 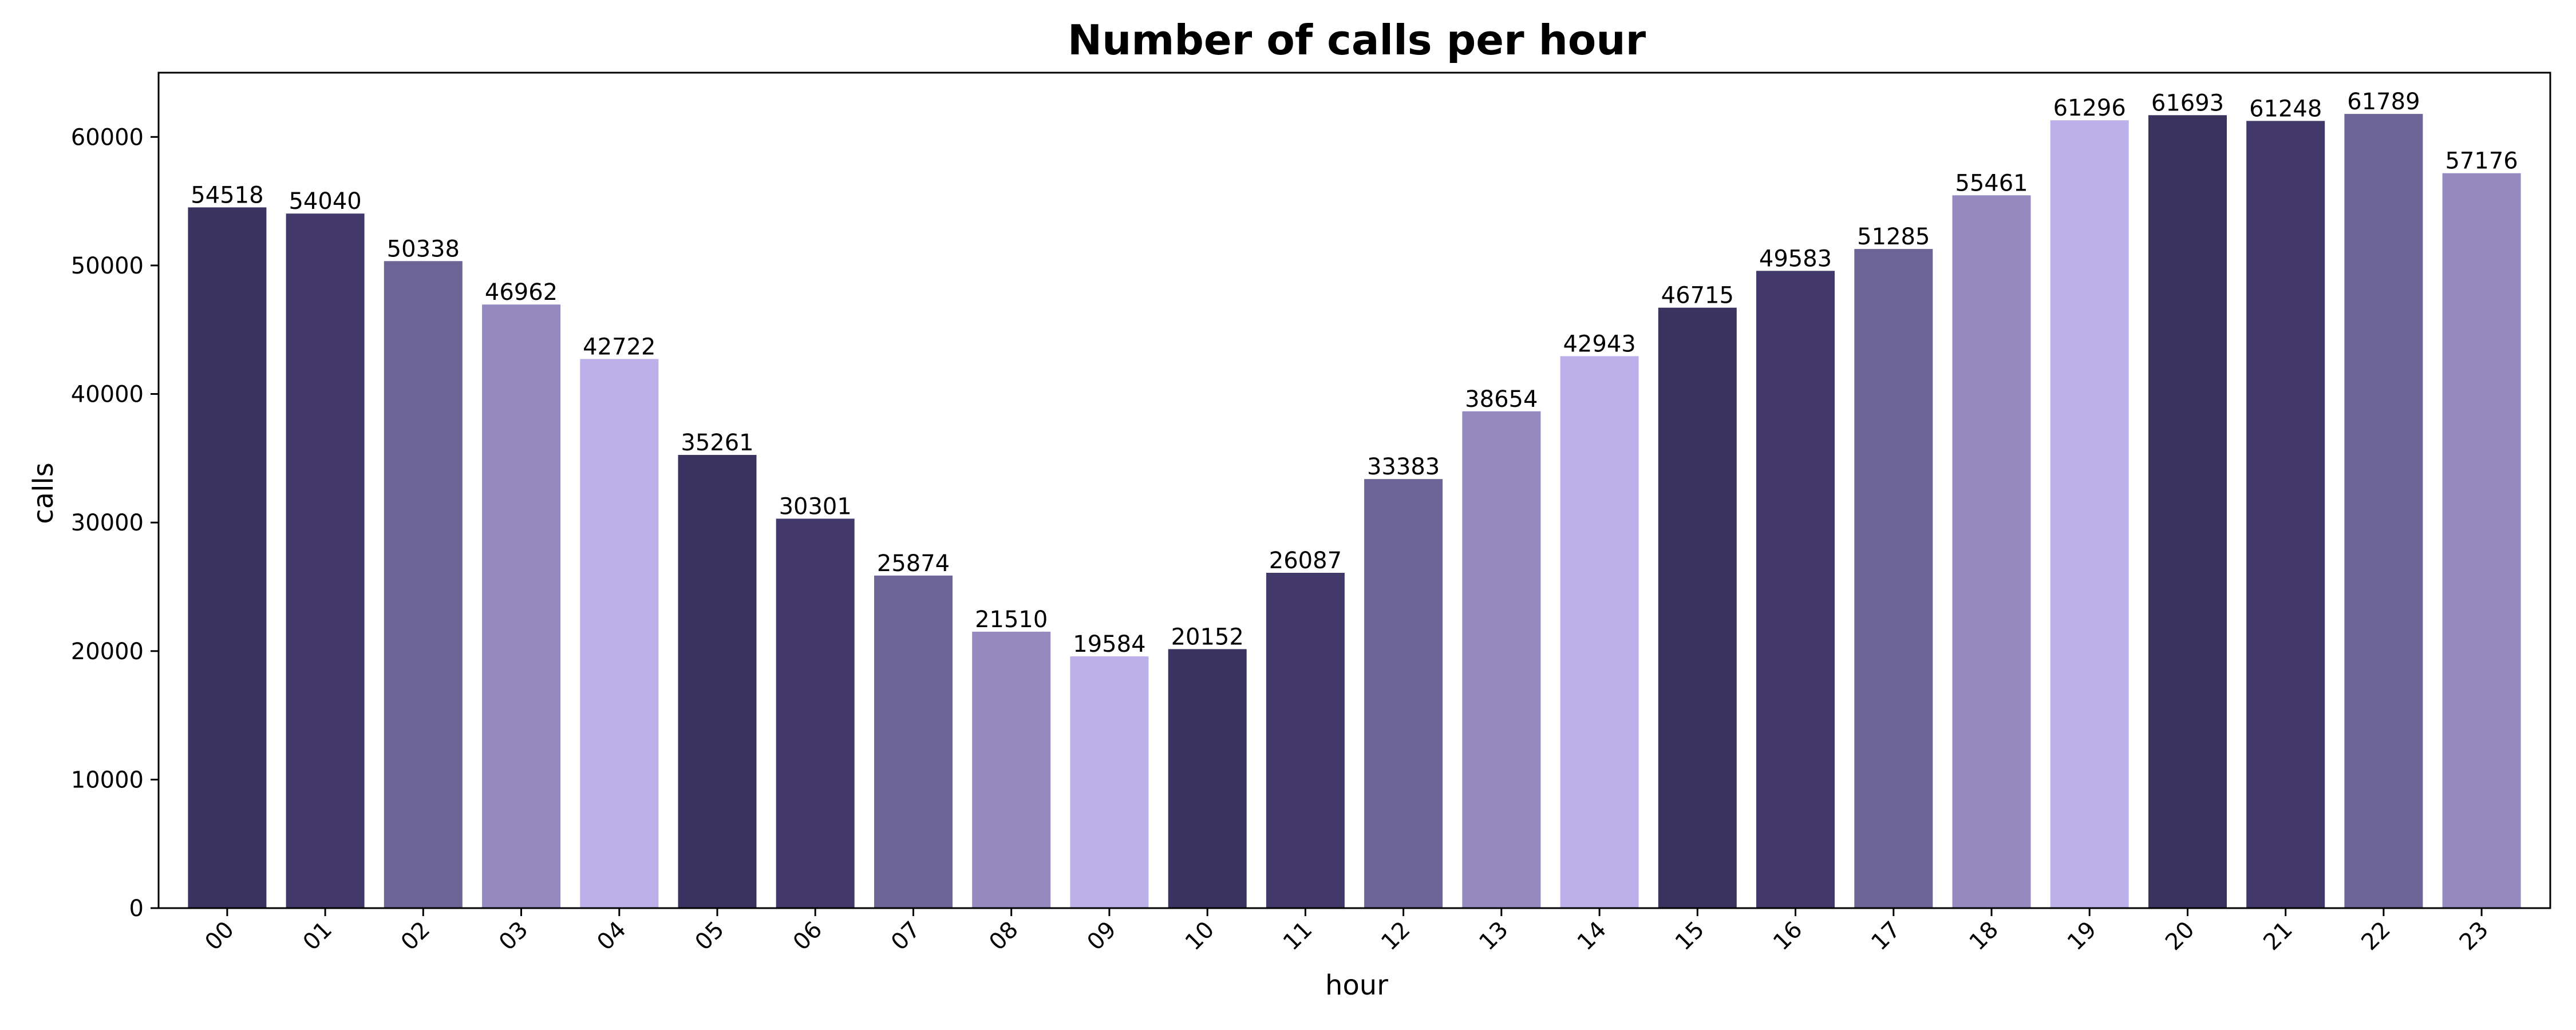 What do you see at coordinates (1690, 936) in the screenshot?
I see `x-tick-label-15: 15` at bounding box center [1690, 936].